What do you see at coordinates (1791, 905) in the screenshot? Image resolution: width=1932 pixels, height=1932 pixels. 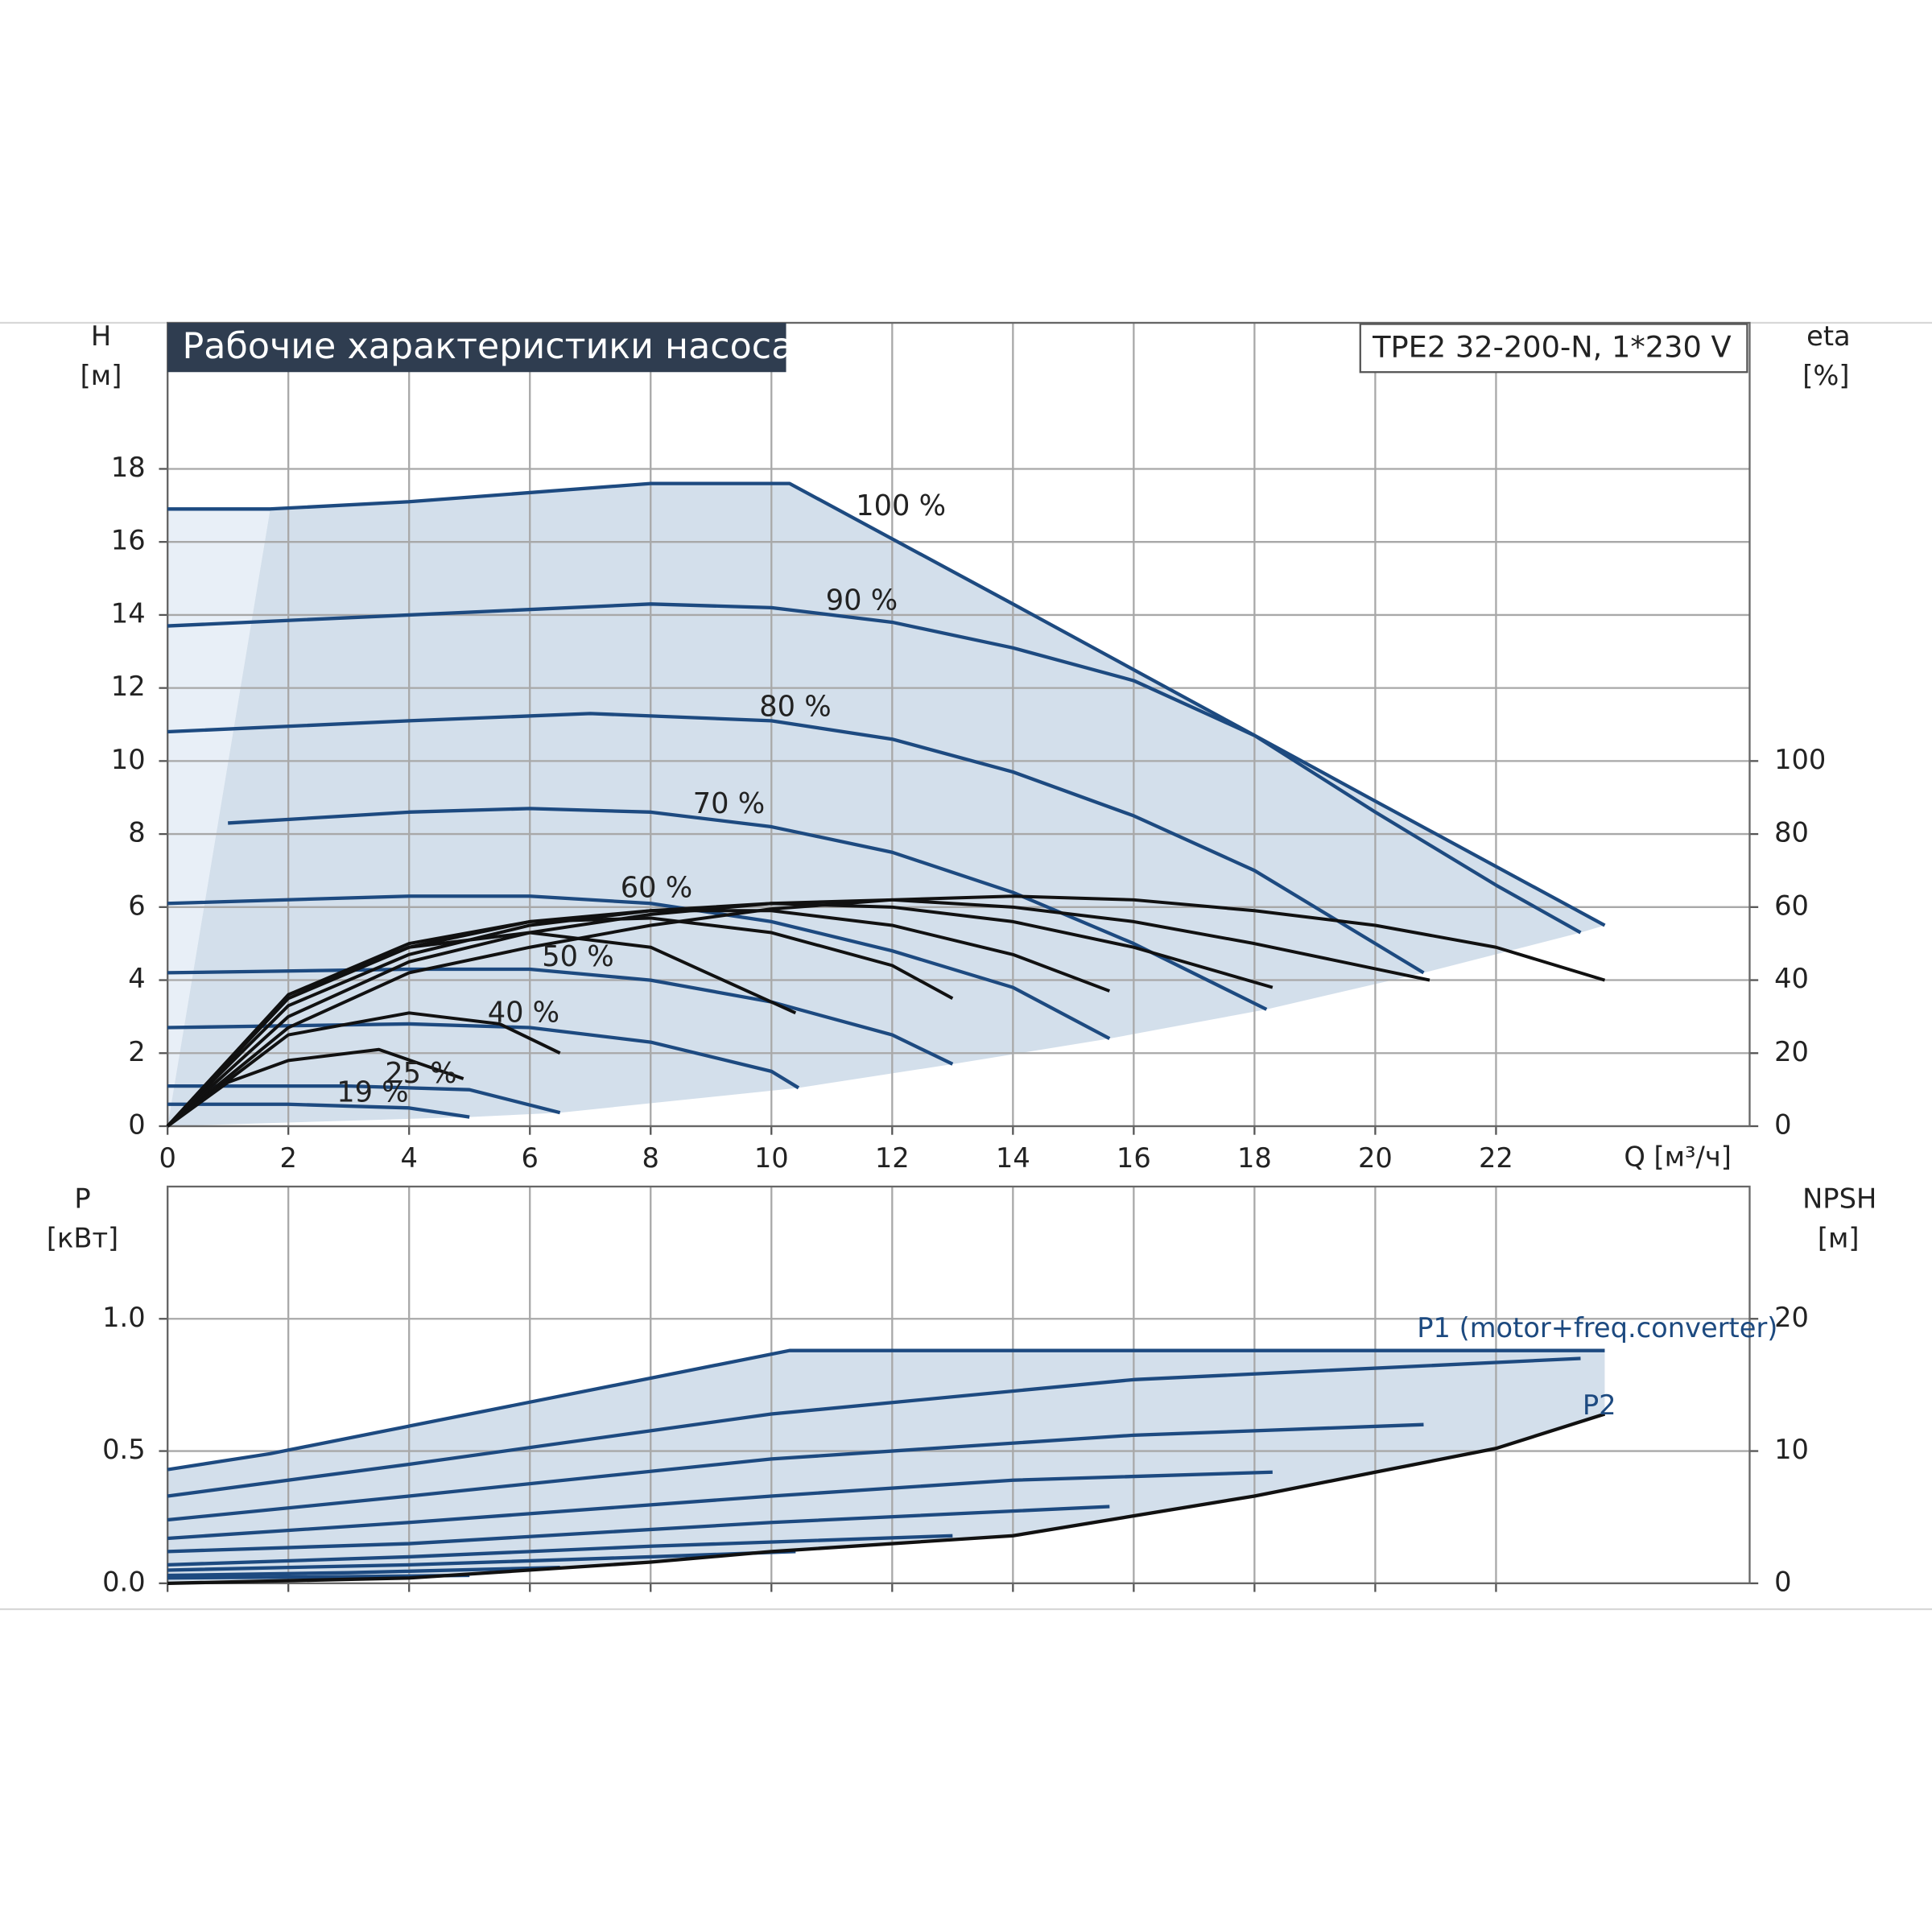 I see `y2-tick-label: 60` at bounding box center [1791, 905].